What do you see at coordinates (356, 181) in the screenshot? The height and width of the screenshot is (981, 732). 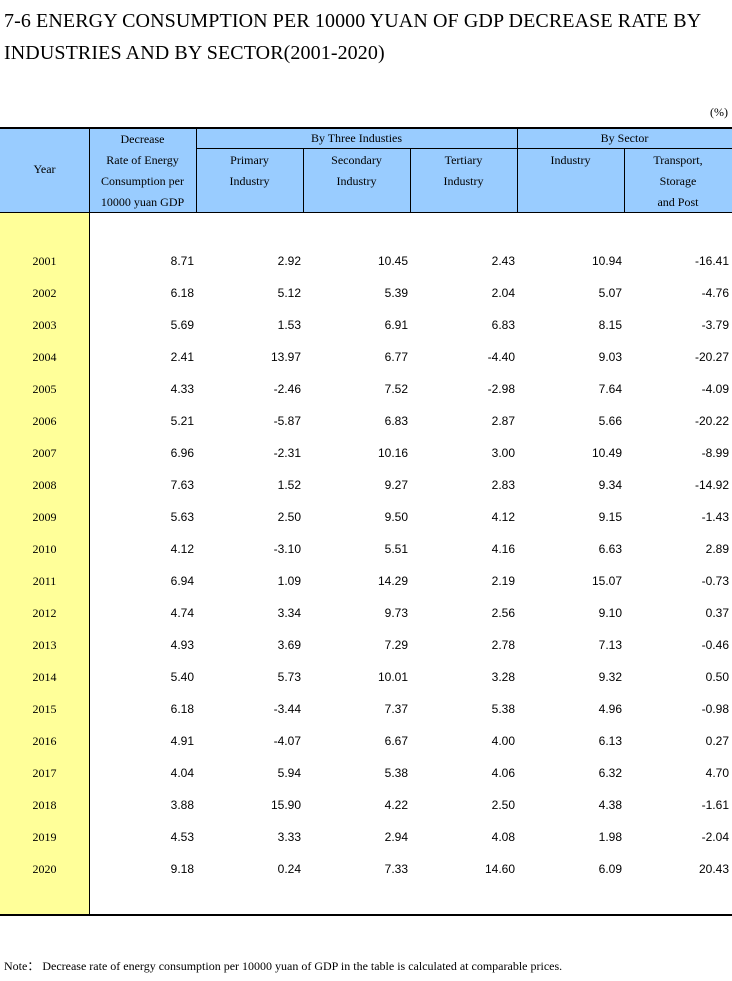 I see `header-secondary-line-2: Industry` at bounding box center [356, 181].